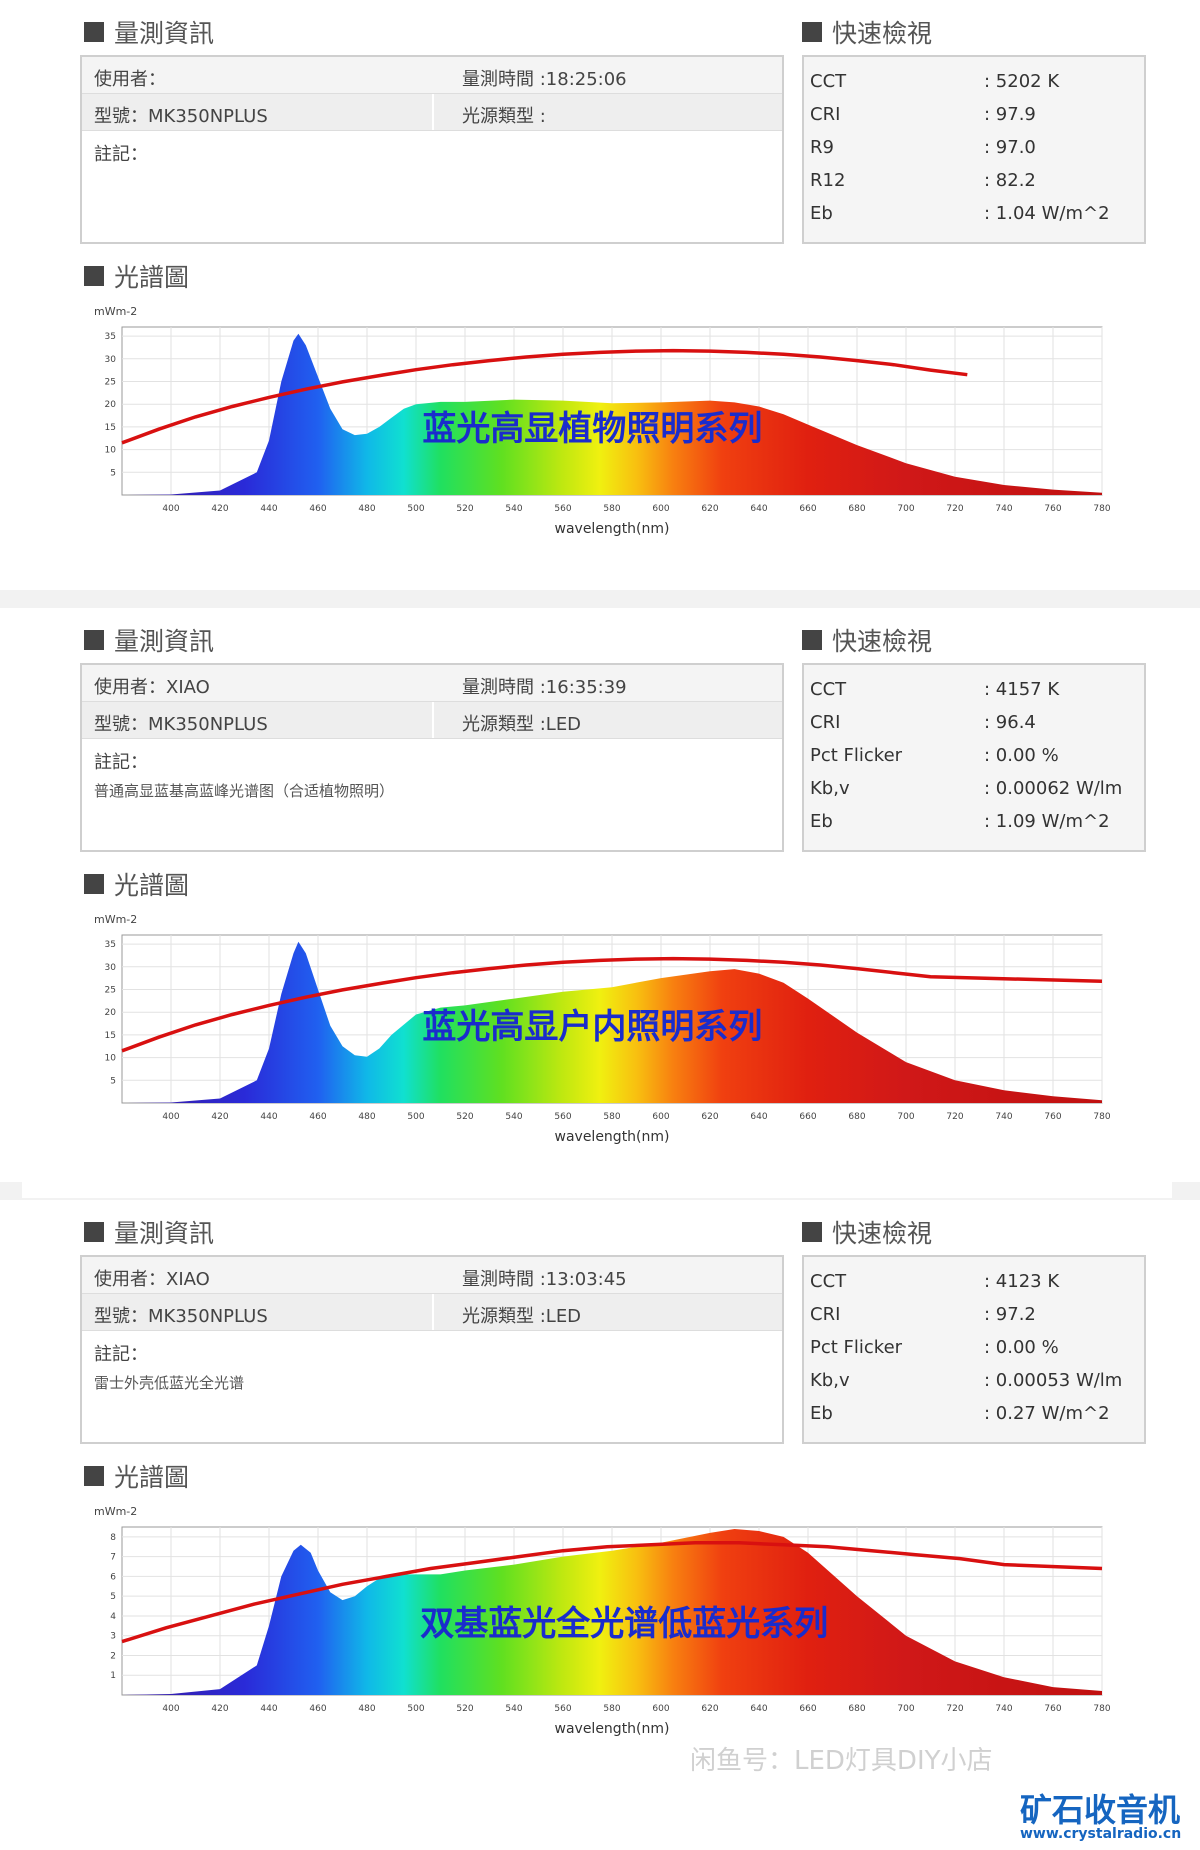 This screenshot has height=1850, width=1200. What do you see at coordinates (1022, 81) in the screenshot?
I see `quick-value: : 5202 K` at bounding box center [1022, 81].